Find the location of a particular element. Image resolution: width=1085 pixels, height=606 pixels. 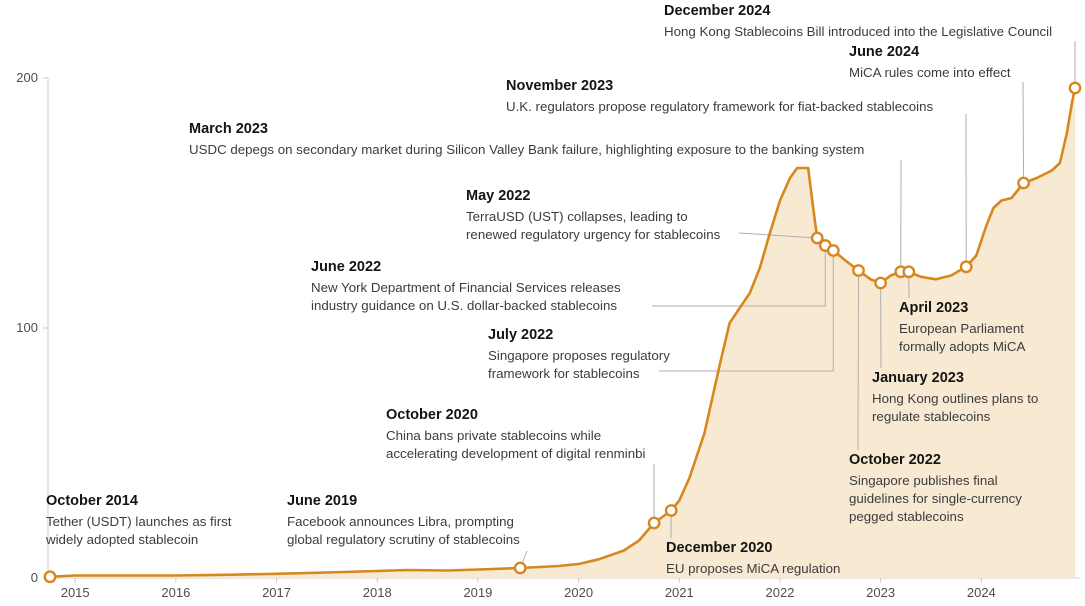

annotation-connector-oct-2022 is located at coordinates (858, 360).